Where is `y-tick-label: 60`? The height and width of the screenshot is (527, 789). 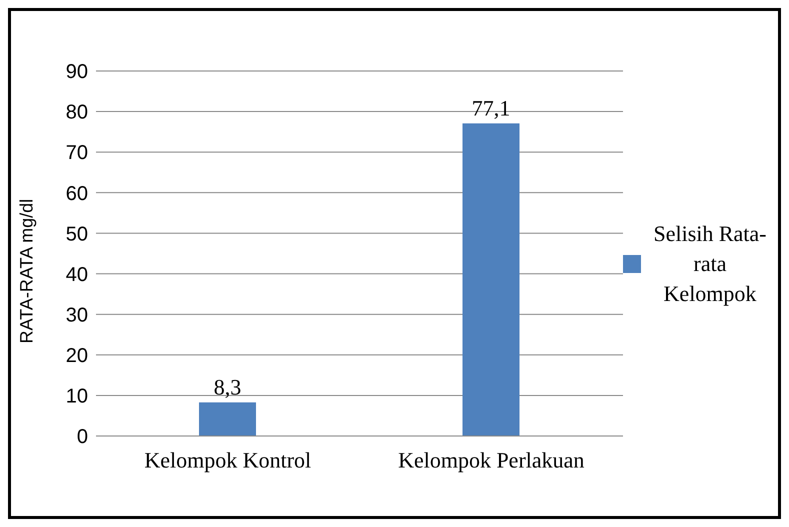 y-tick-label: 60 is located at coordinates (77, 193).